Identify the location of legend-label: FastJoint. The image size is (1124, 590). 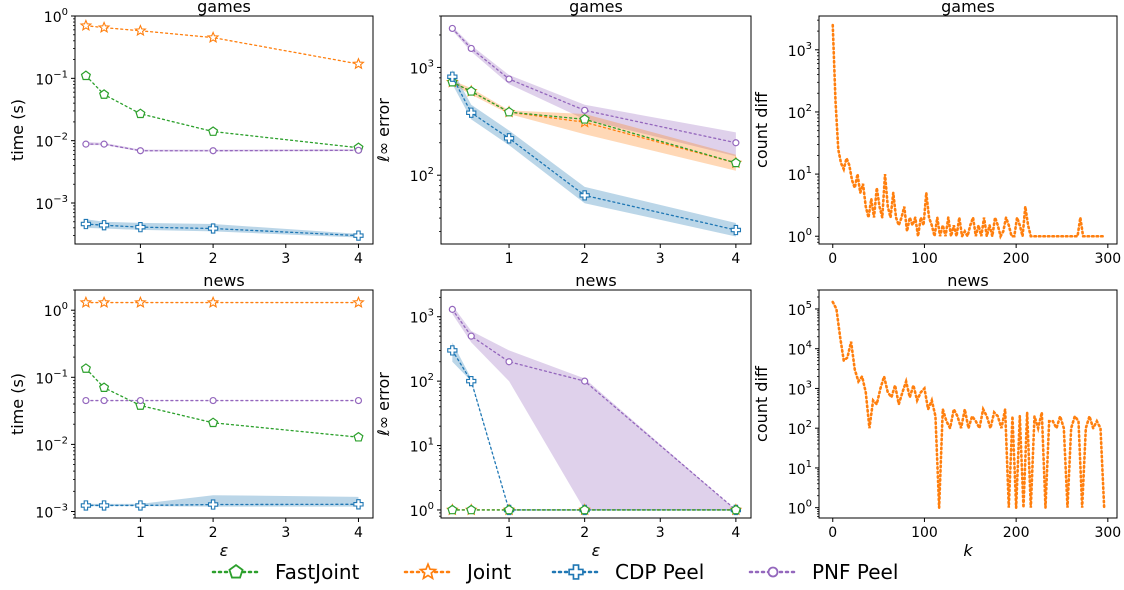
(317, 572).